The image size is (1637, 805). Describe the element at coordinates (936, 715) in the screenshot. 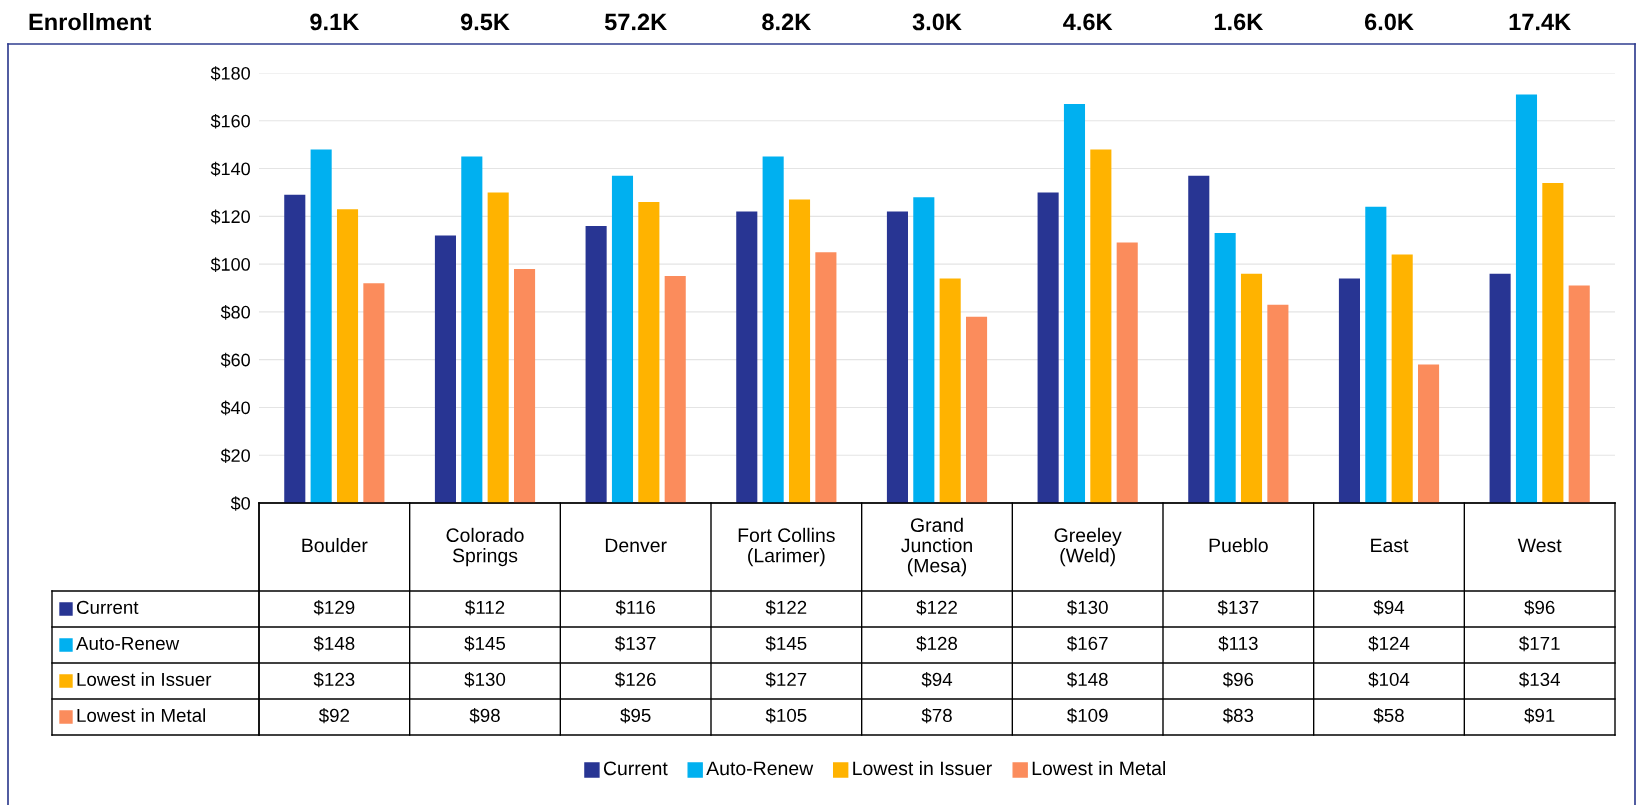

I see `data-label: $78` at that location.